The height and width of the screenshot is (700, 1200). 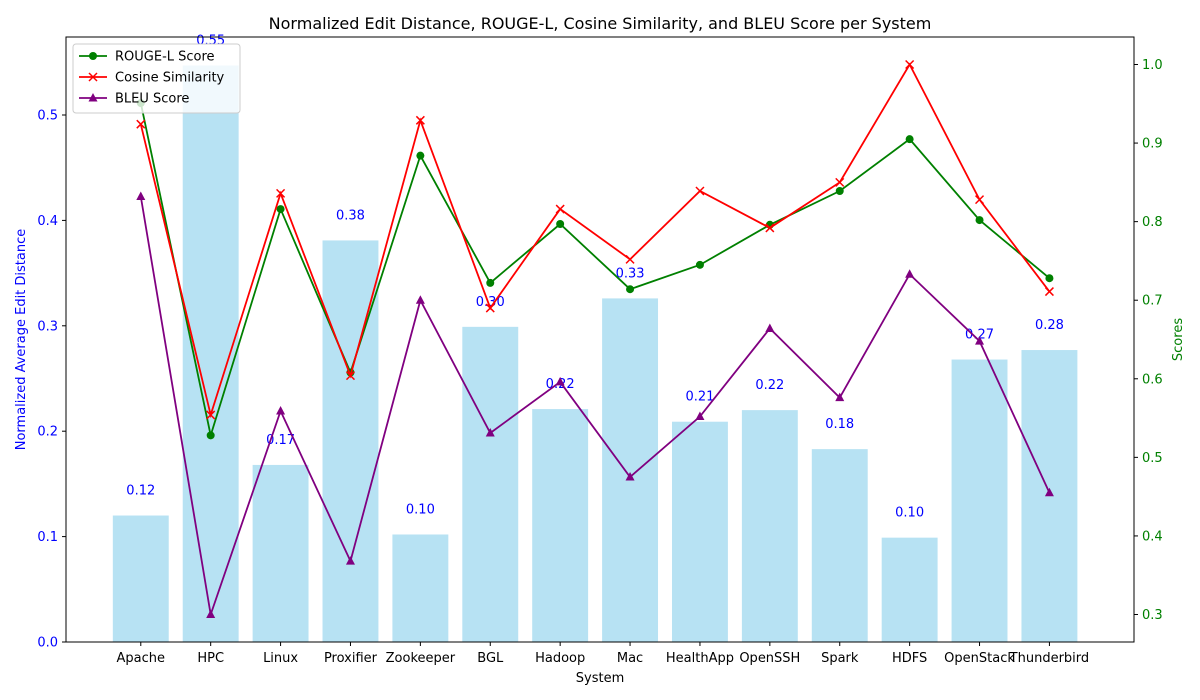 I want to click on x-tick-label-hadoop: Hadoop, so click(x=560, y=658).